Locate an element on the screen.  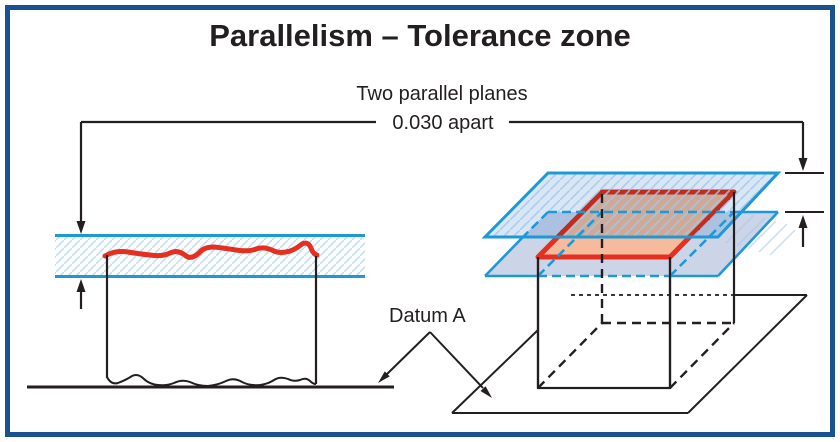
upper-plane-hatch is located at coordinates (631, 205).